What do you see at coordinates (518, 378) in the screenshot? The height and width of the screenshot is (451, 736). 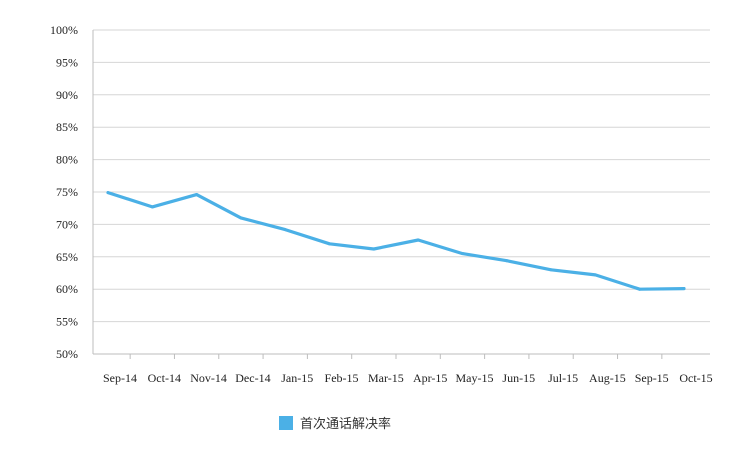 I see `x-tick-label: Jun-15` at bounding box center [518, 378].